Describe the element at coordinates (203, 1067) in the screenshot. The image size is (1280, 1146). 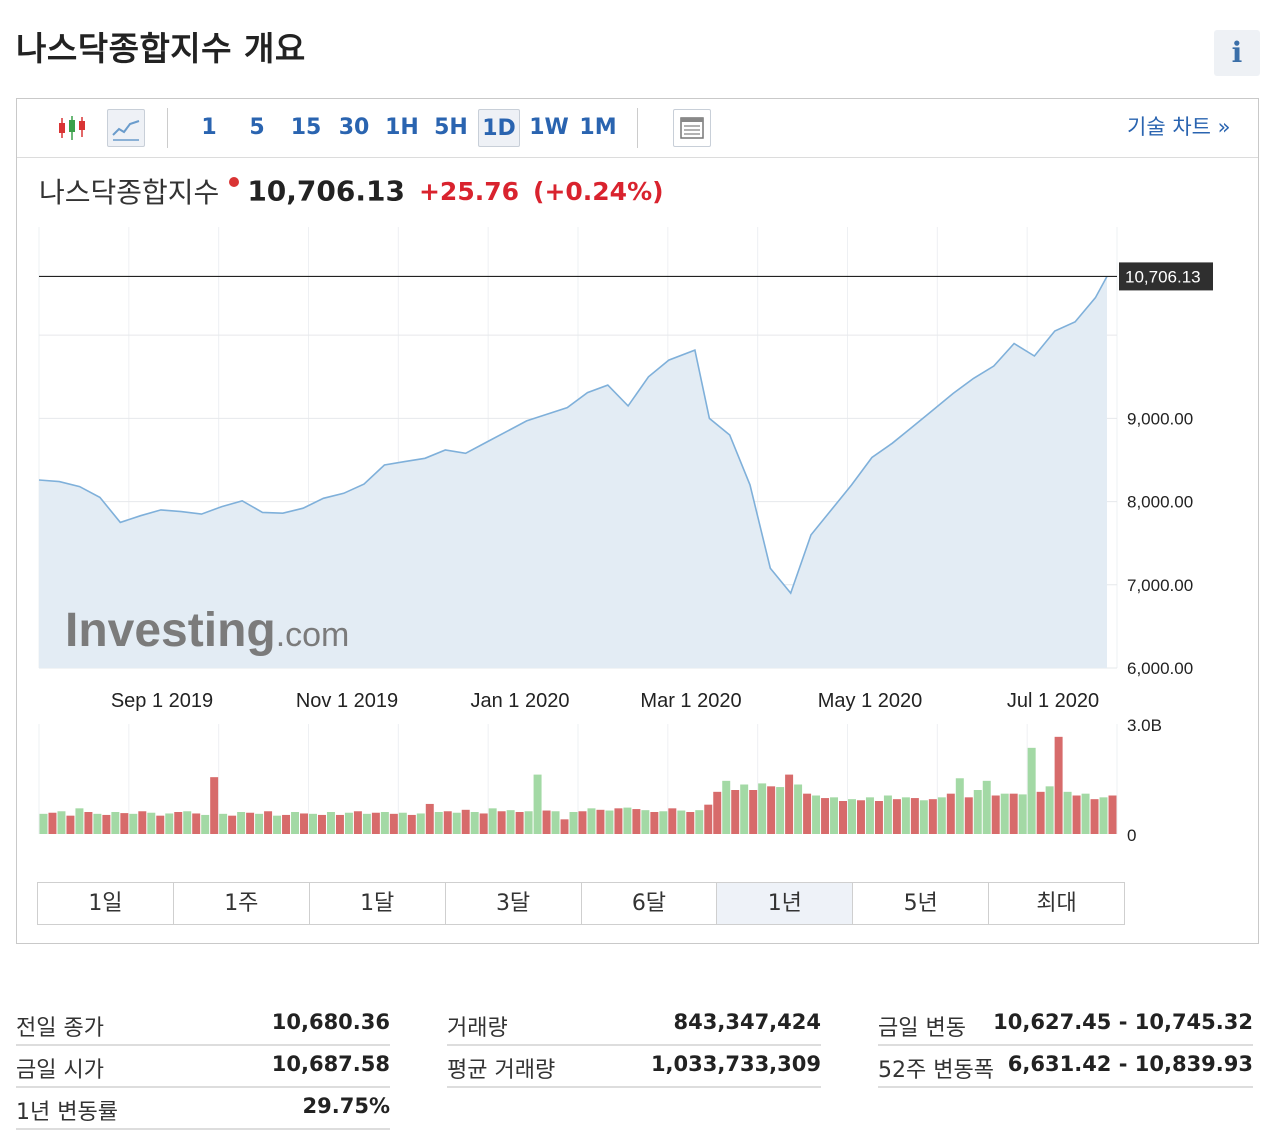
I see `stat-open: 금일 시가 10,687.58` at that location.